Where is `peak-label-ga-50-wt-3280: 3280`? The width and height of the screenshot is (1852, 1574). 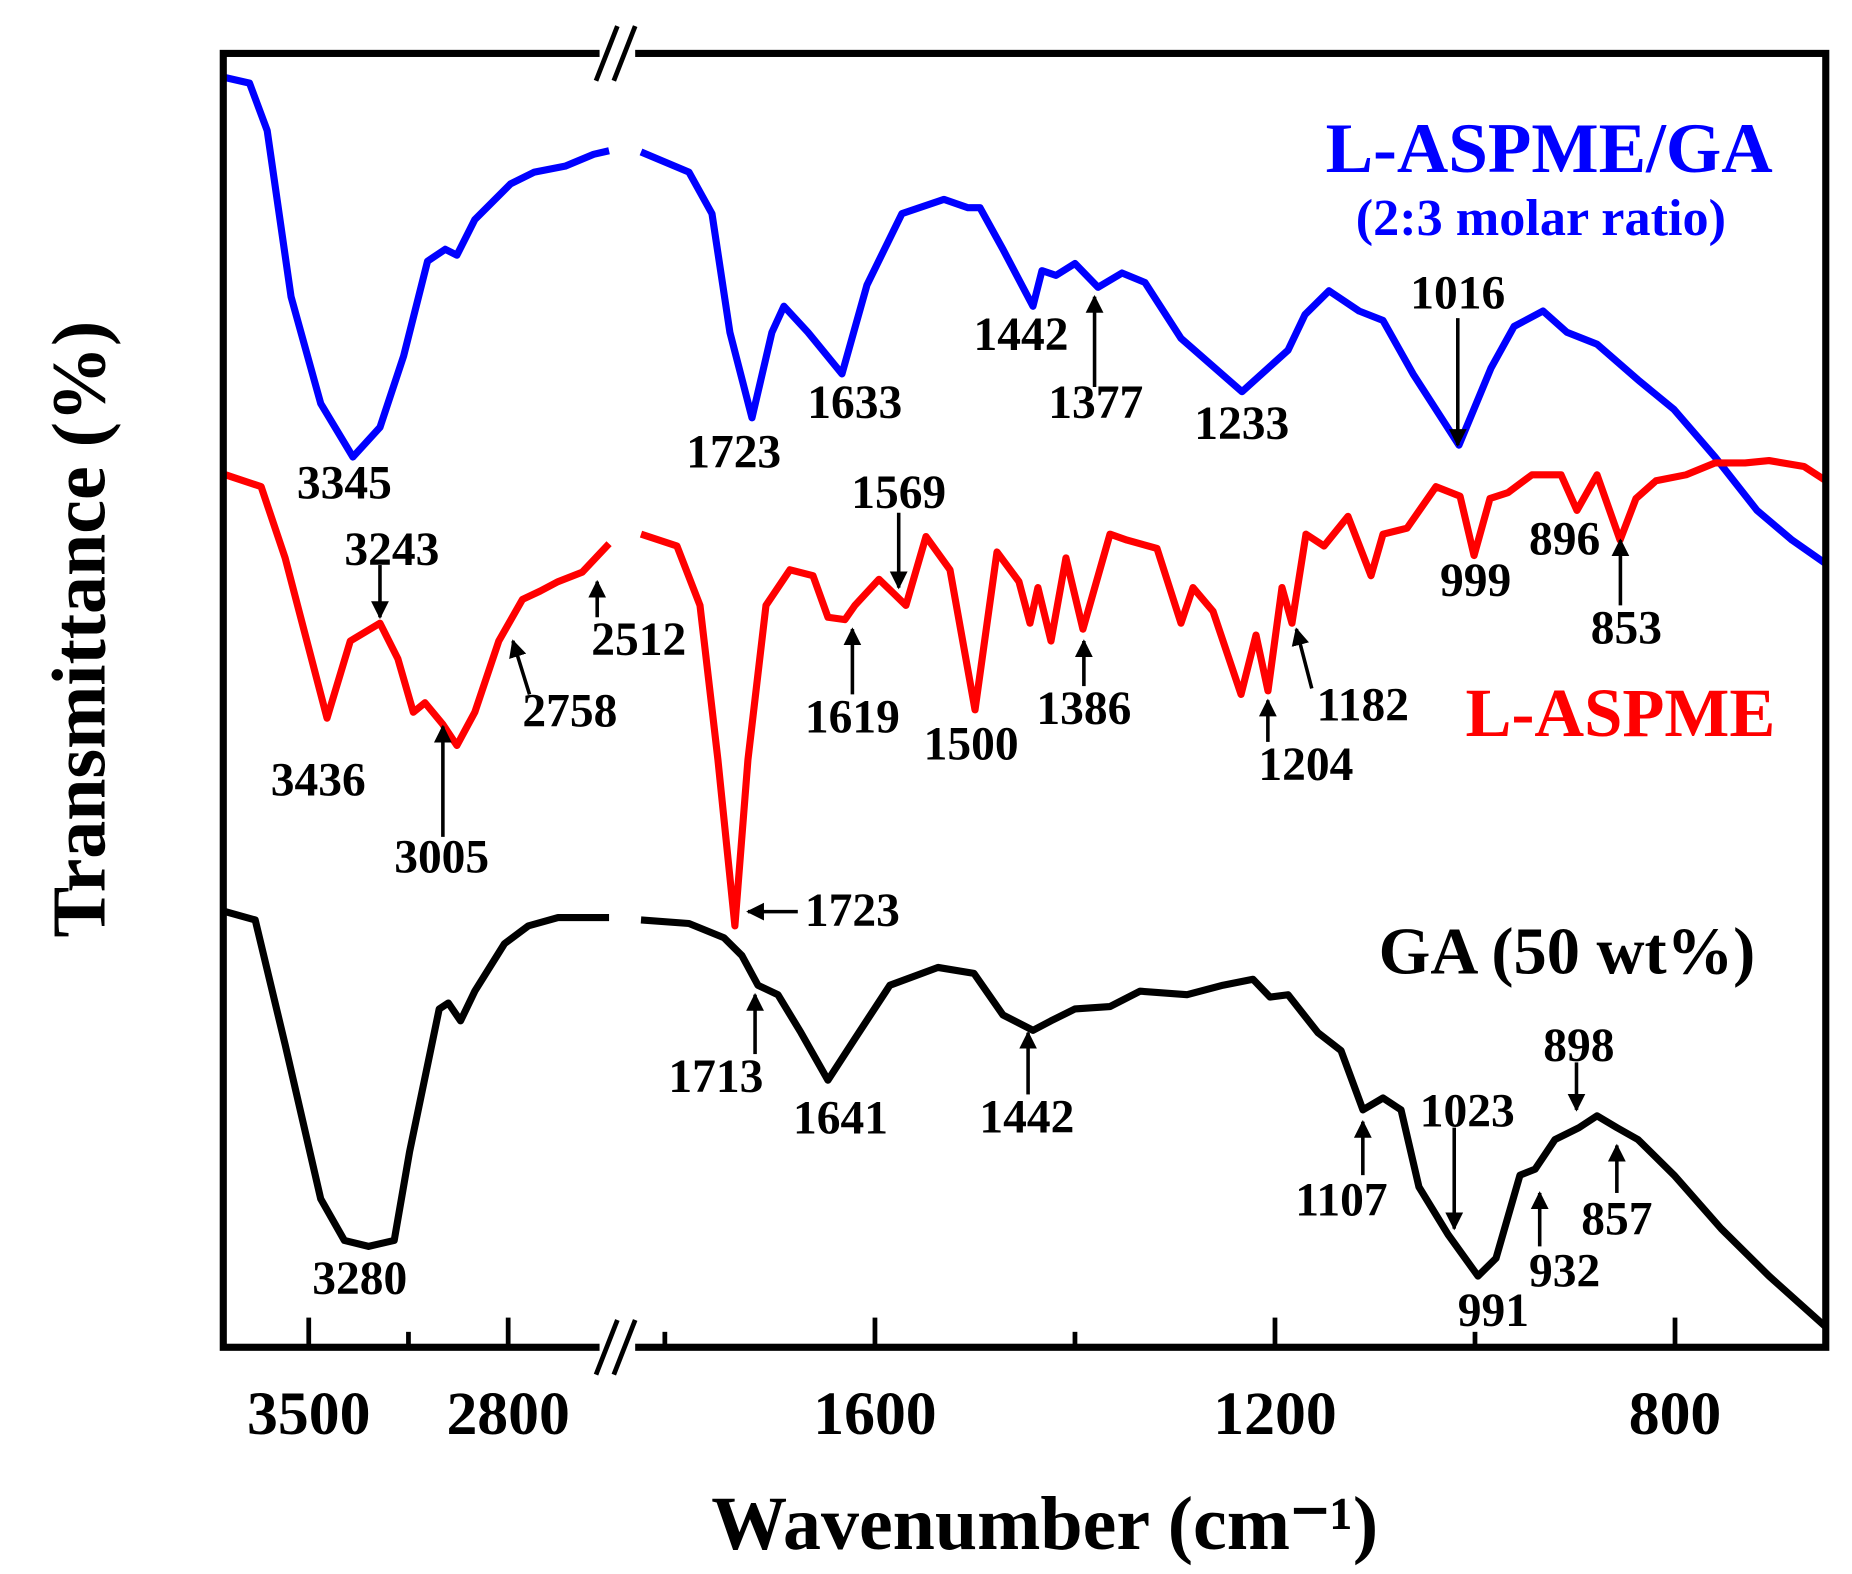
peak-label-ga-50-wt-3280: 3280 is located at coordinates (359, 1279).